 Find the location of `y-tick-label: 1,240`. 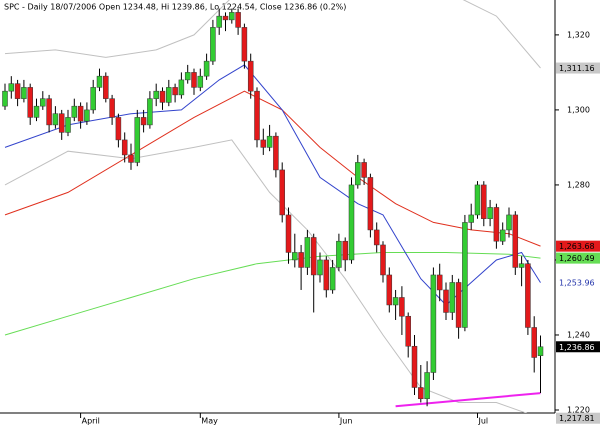

y-tick-label: 1,240 is located at coordinates (578, 334).